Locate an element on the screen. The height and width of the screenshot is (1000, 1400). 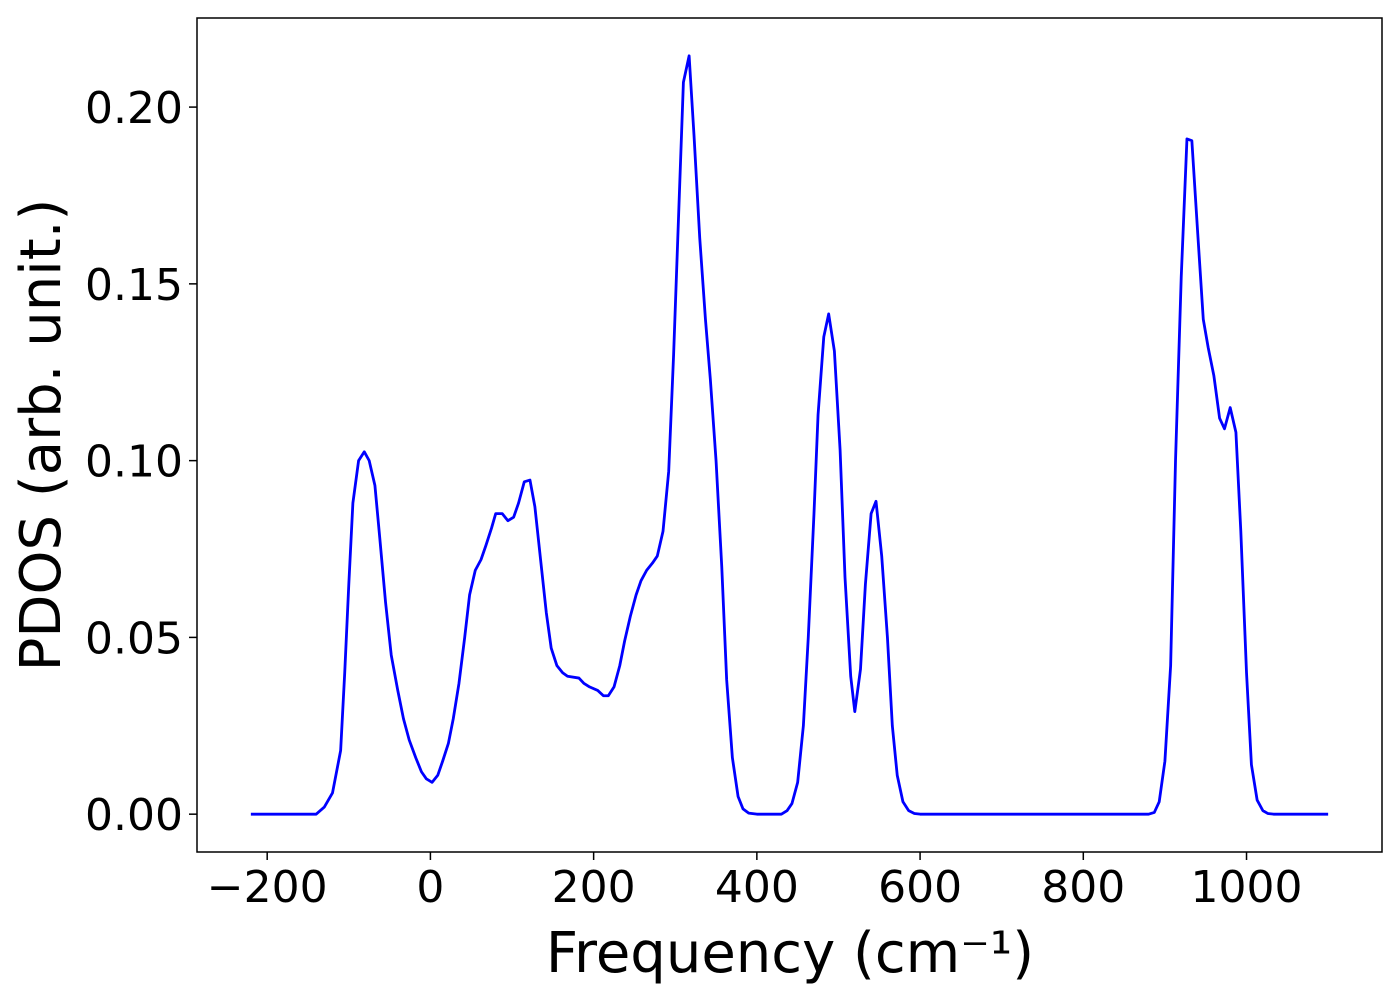
y-tick-label: 0.00 is located at coordinates (134, 815).